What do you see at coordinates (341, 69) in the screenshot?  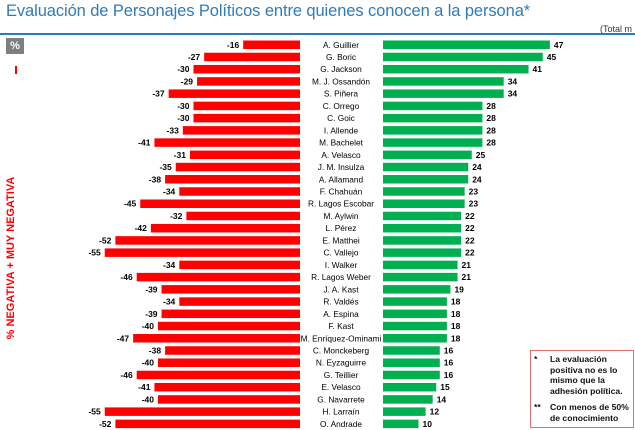 I see `category-label: G. Jackson` at bounding box center [341, 69].